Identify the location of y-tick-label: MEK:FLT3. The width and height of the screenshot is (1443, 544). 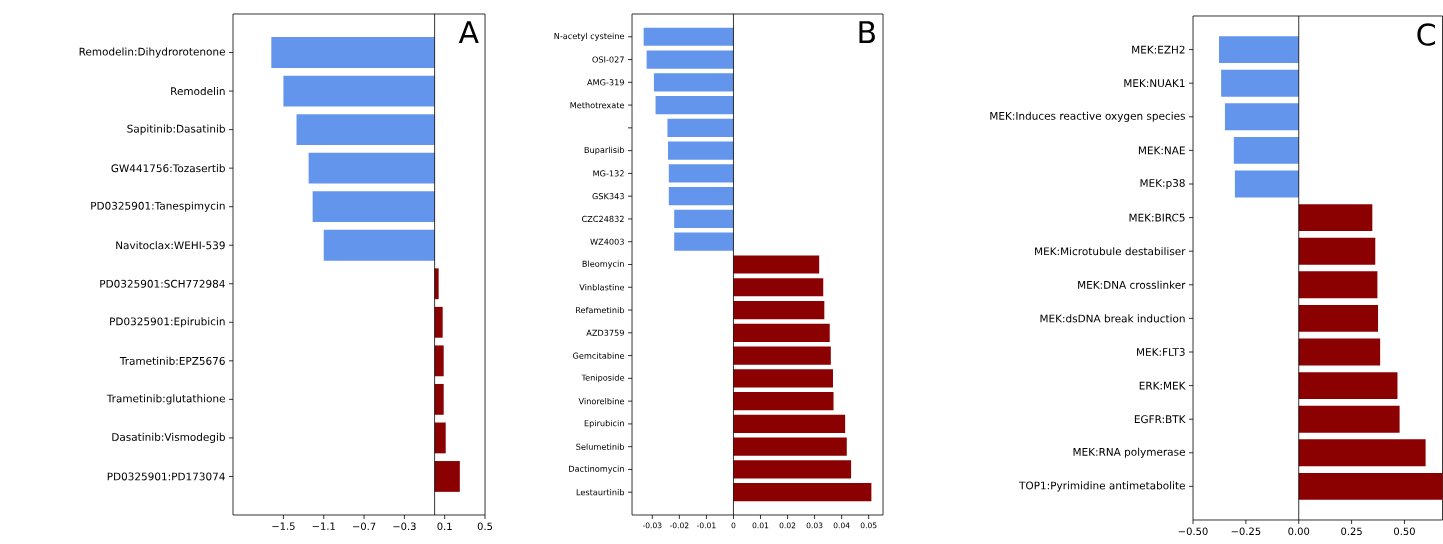
(1161, 352).